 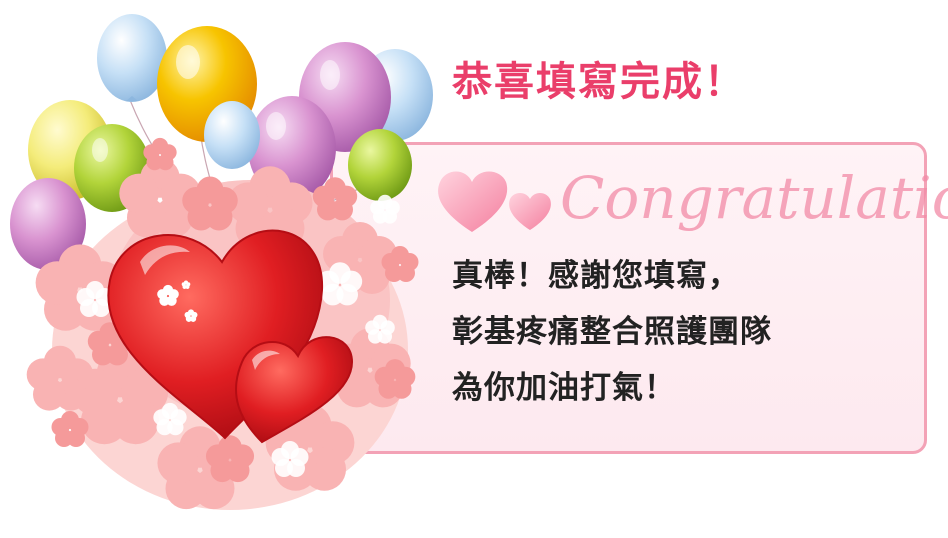 I want to click on svg-text: Congratulation, so click(x=754, y=198).